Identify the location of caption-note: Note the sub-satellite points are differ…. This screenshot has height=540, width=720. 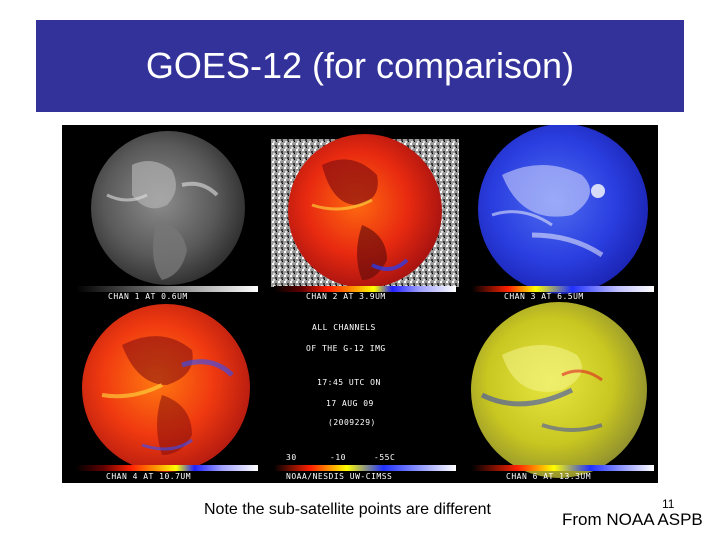
(347, 509).